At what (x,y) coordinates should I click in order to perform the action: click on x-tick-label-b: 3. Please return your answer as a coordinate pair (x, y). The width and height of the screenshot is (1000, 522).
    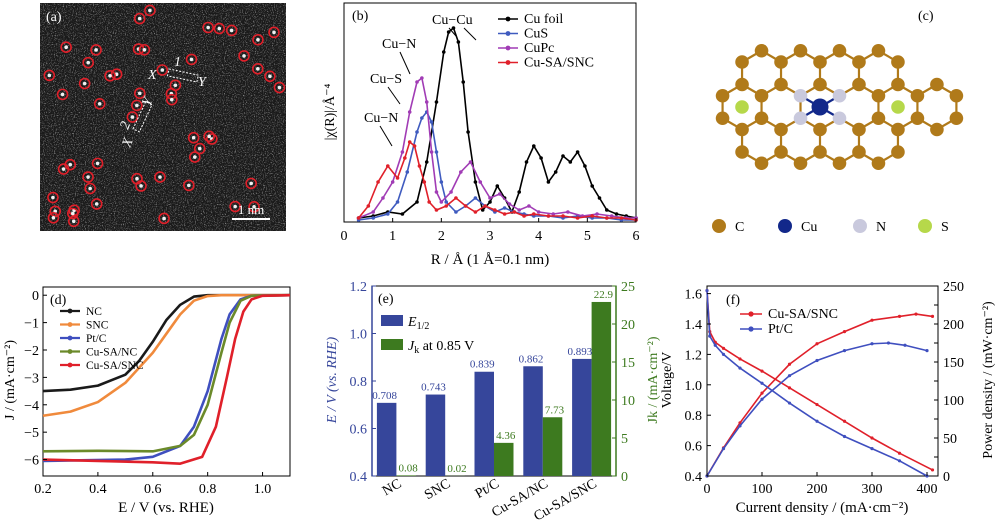
    Looking at the image, I should click on (490, 236).